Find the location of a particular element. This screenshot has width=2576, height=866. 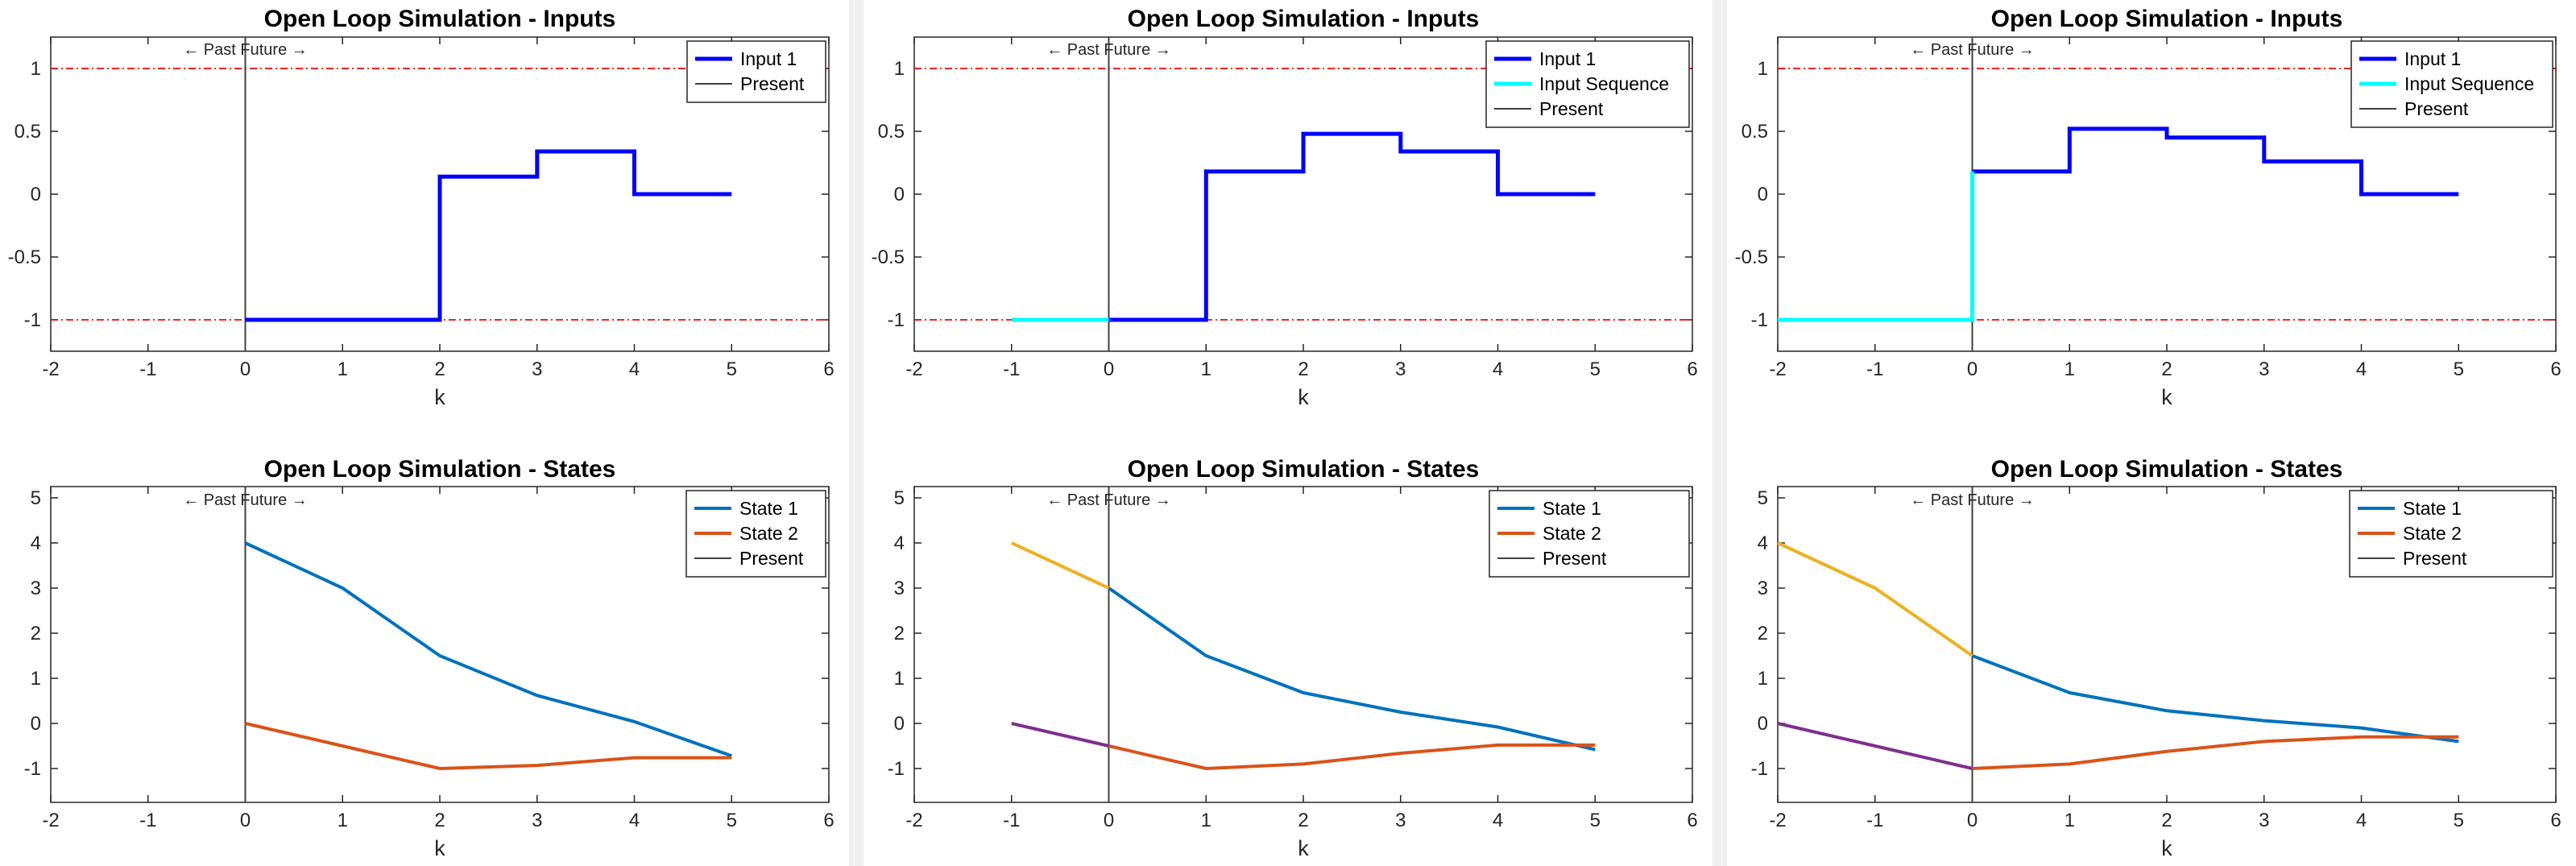

y-tick-label: 3 is located at coordinates (899, 589).